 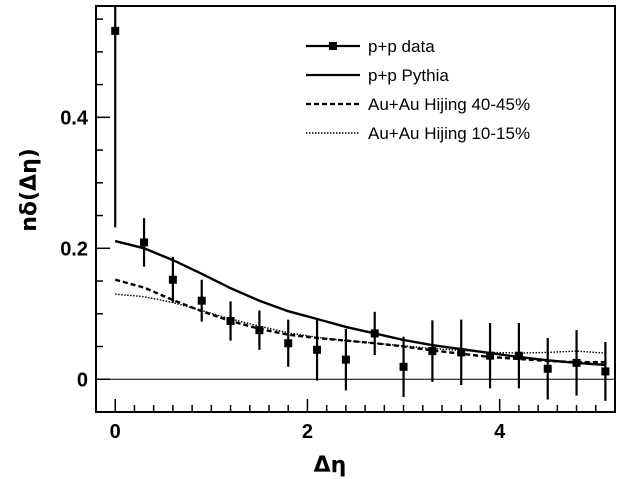 I want to click on y-tick-label: 0.4, so click(x=74, y=118).